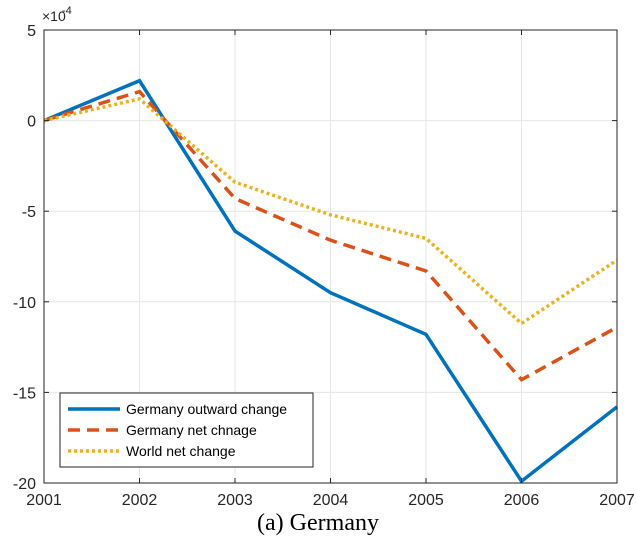  I want to click on legend-label-1: Germany net chnage, so click(191, 430).